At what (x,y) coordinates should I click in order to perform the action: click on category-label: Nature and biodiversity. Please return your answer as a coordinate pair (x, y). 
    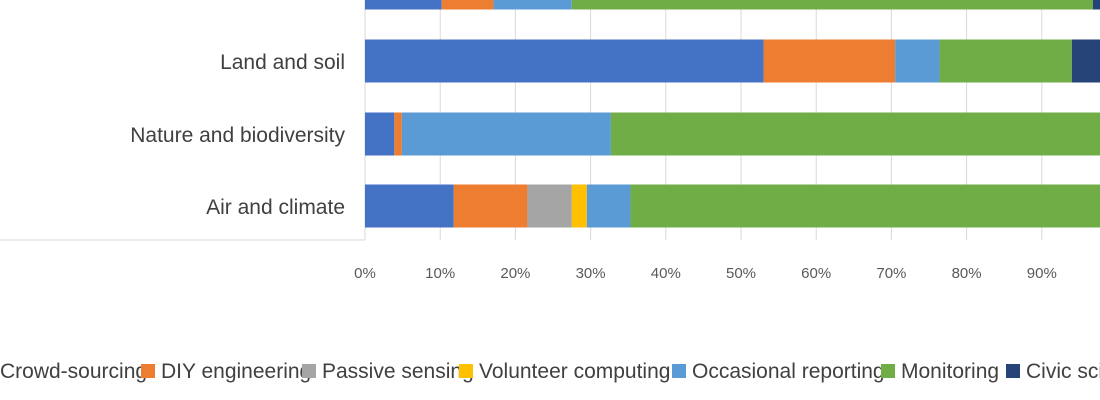
    Looking at the image, I should click on (237, 135).